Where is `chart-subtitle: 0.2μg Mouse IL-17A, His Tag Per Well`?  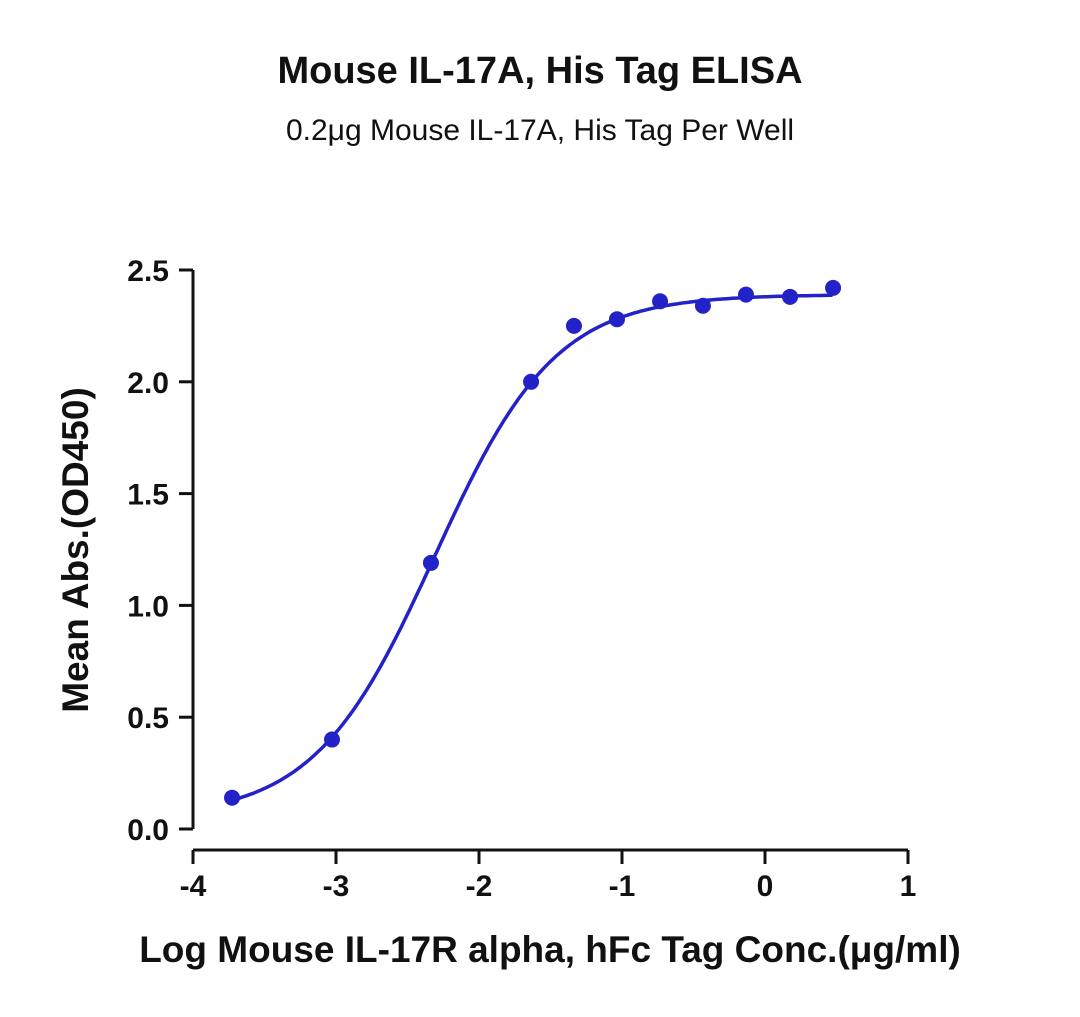 chart-subtitle: 0.2μg Mouse IL-17A, His Tag Per Well is located at coordinates (540, 130).